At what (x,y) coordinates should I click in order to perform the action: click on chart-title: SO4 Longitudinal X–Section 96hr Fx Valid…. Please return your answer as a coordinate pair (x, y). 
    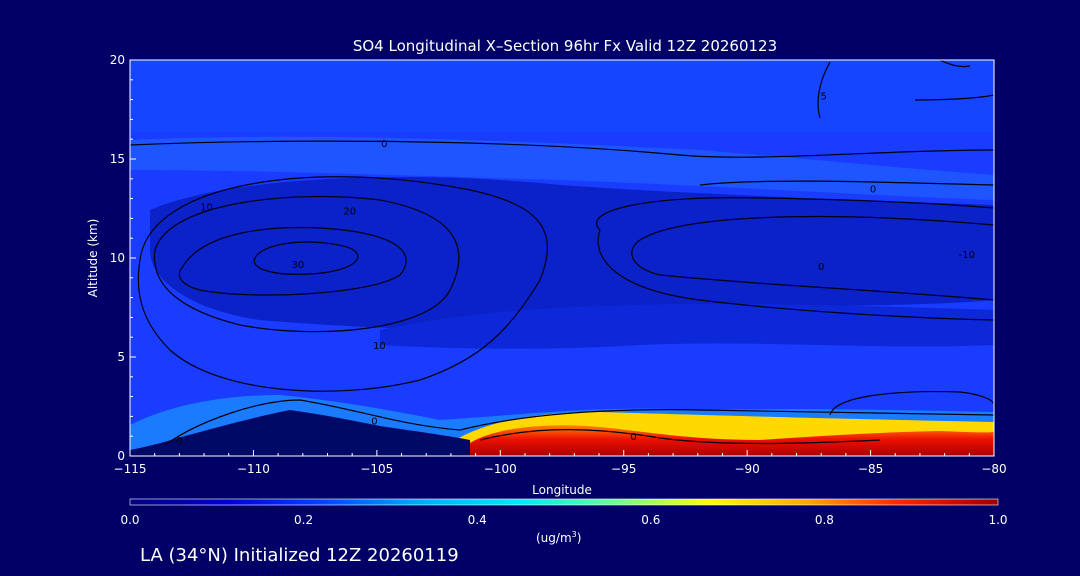
    Looking at the image, I should click on (565, 46).